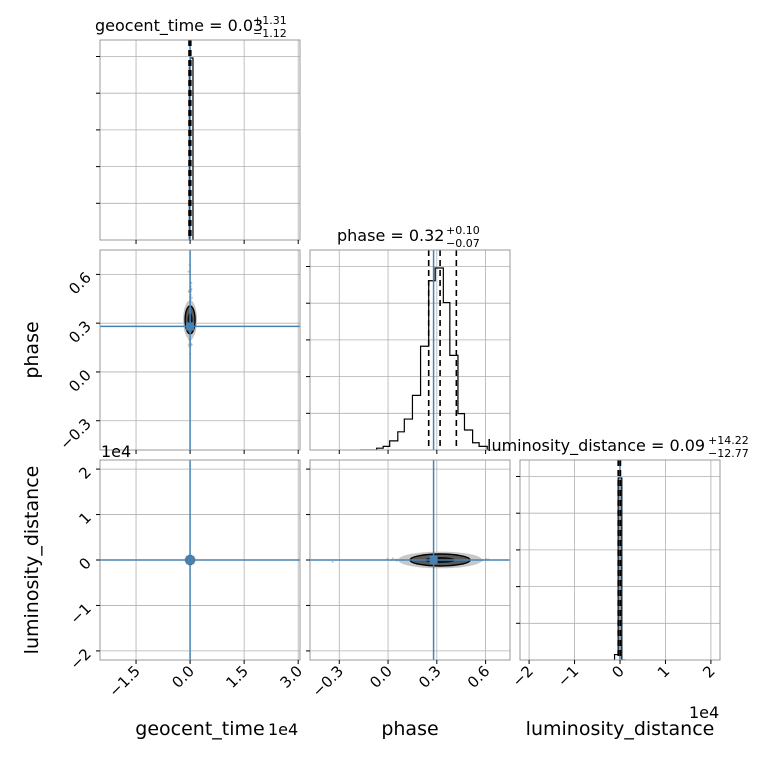 The height and width of the screenshot is (760, 760). Describe the element at coordinates (190, 560) in the screenshot. I see `truth-marker-geocent_time-luminosity_distance` at that location.